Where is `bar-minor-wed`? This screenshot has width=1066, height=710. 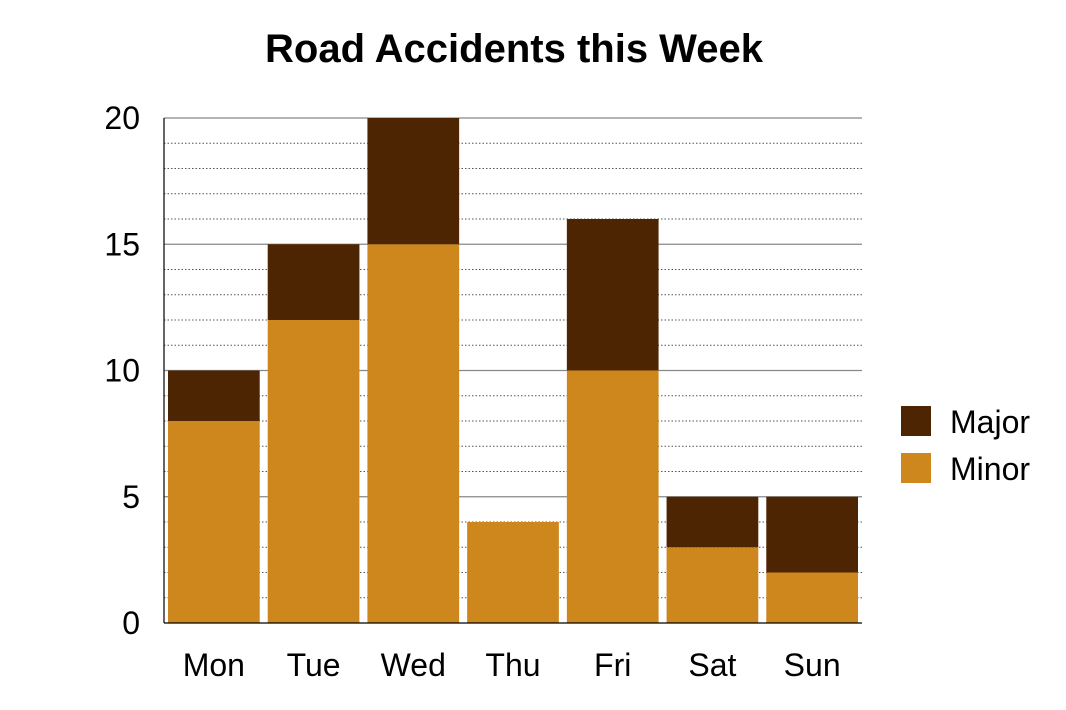 bar-minor-wed is located at coordinates (413, 433).